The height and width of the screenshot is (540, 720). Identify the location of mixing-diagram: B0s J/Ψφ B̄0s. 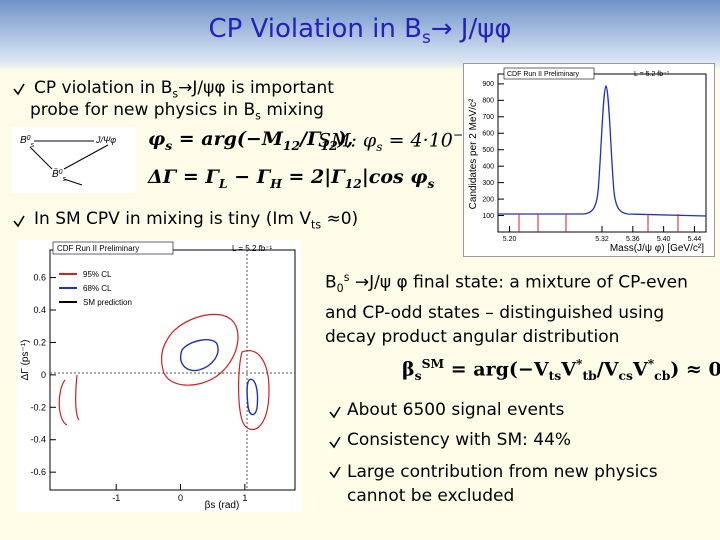
(74, 160).